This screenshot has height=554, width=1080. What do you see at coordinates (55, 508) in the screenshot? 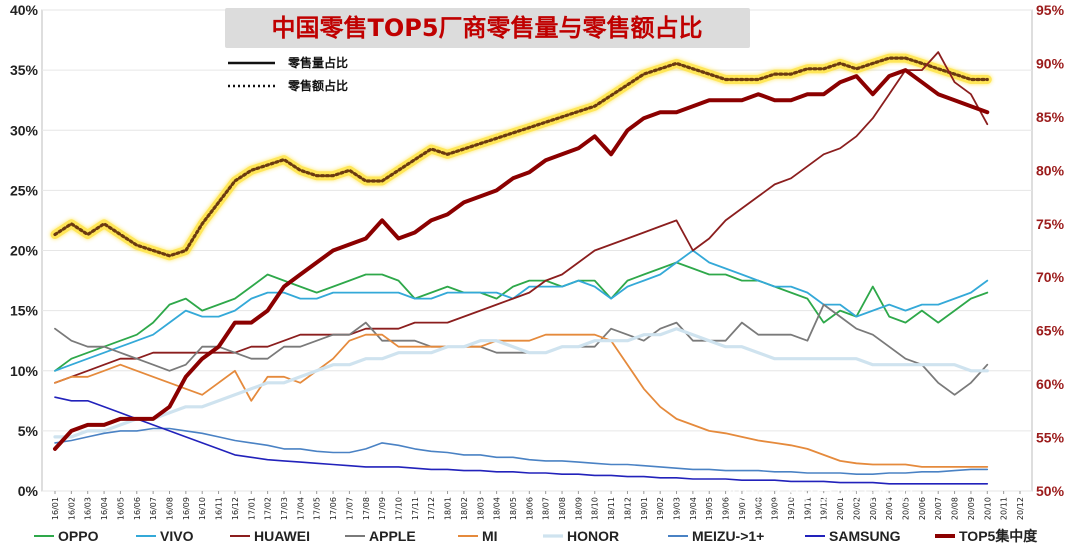
I see `x-tick-label: 16/01` at bounding box center [55, 508].